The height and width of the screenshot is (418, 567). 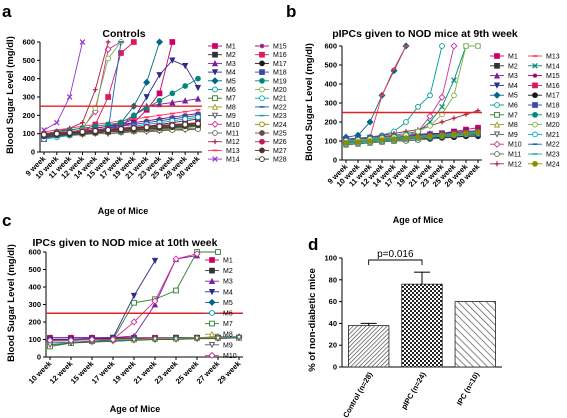 I want to click on legend-label: M15, so click(x=553, y=76).